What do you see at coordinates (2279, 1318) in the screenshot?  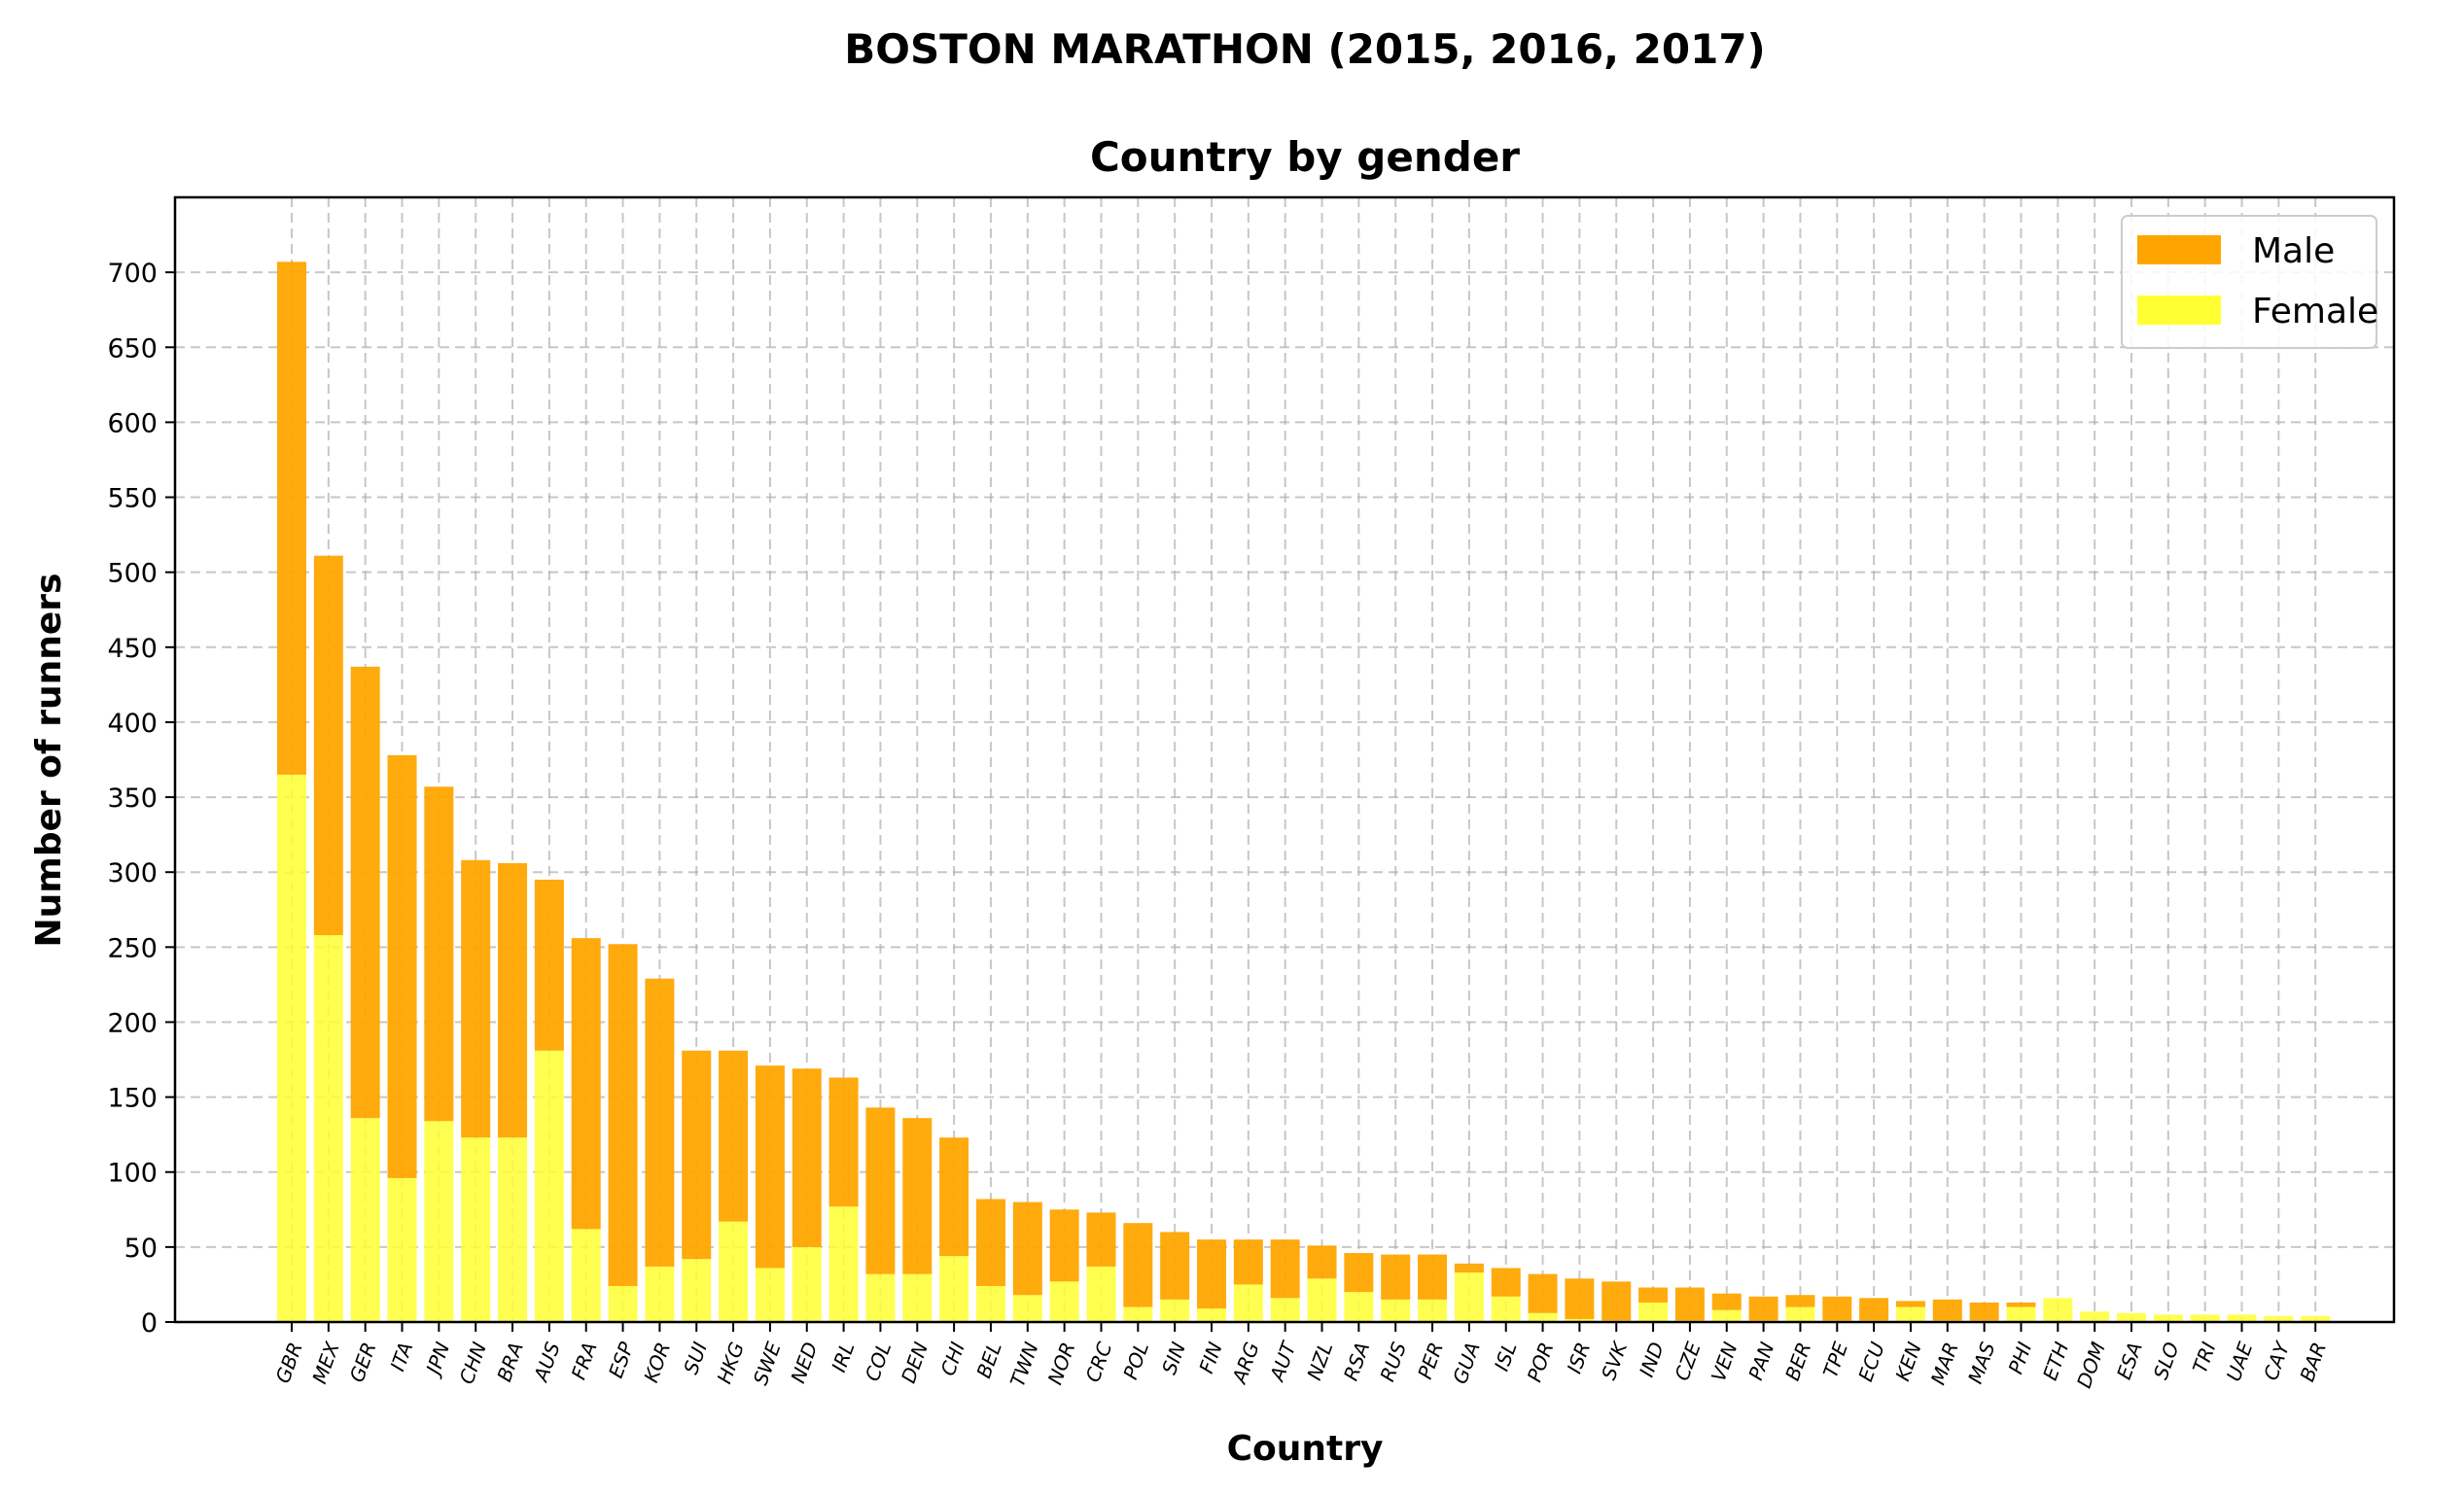 I see `bar-female-cay` at bounding box center [2279, 1318].